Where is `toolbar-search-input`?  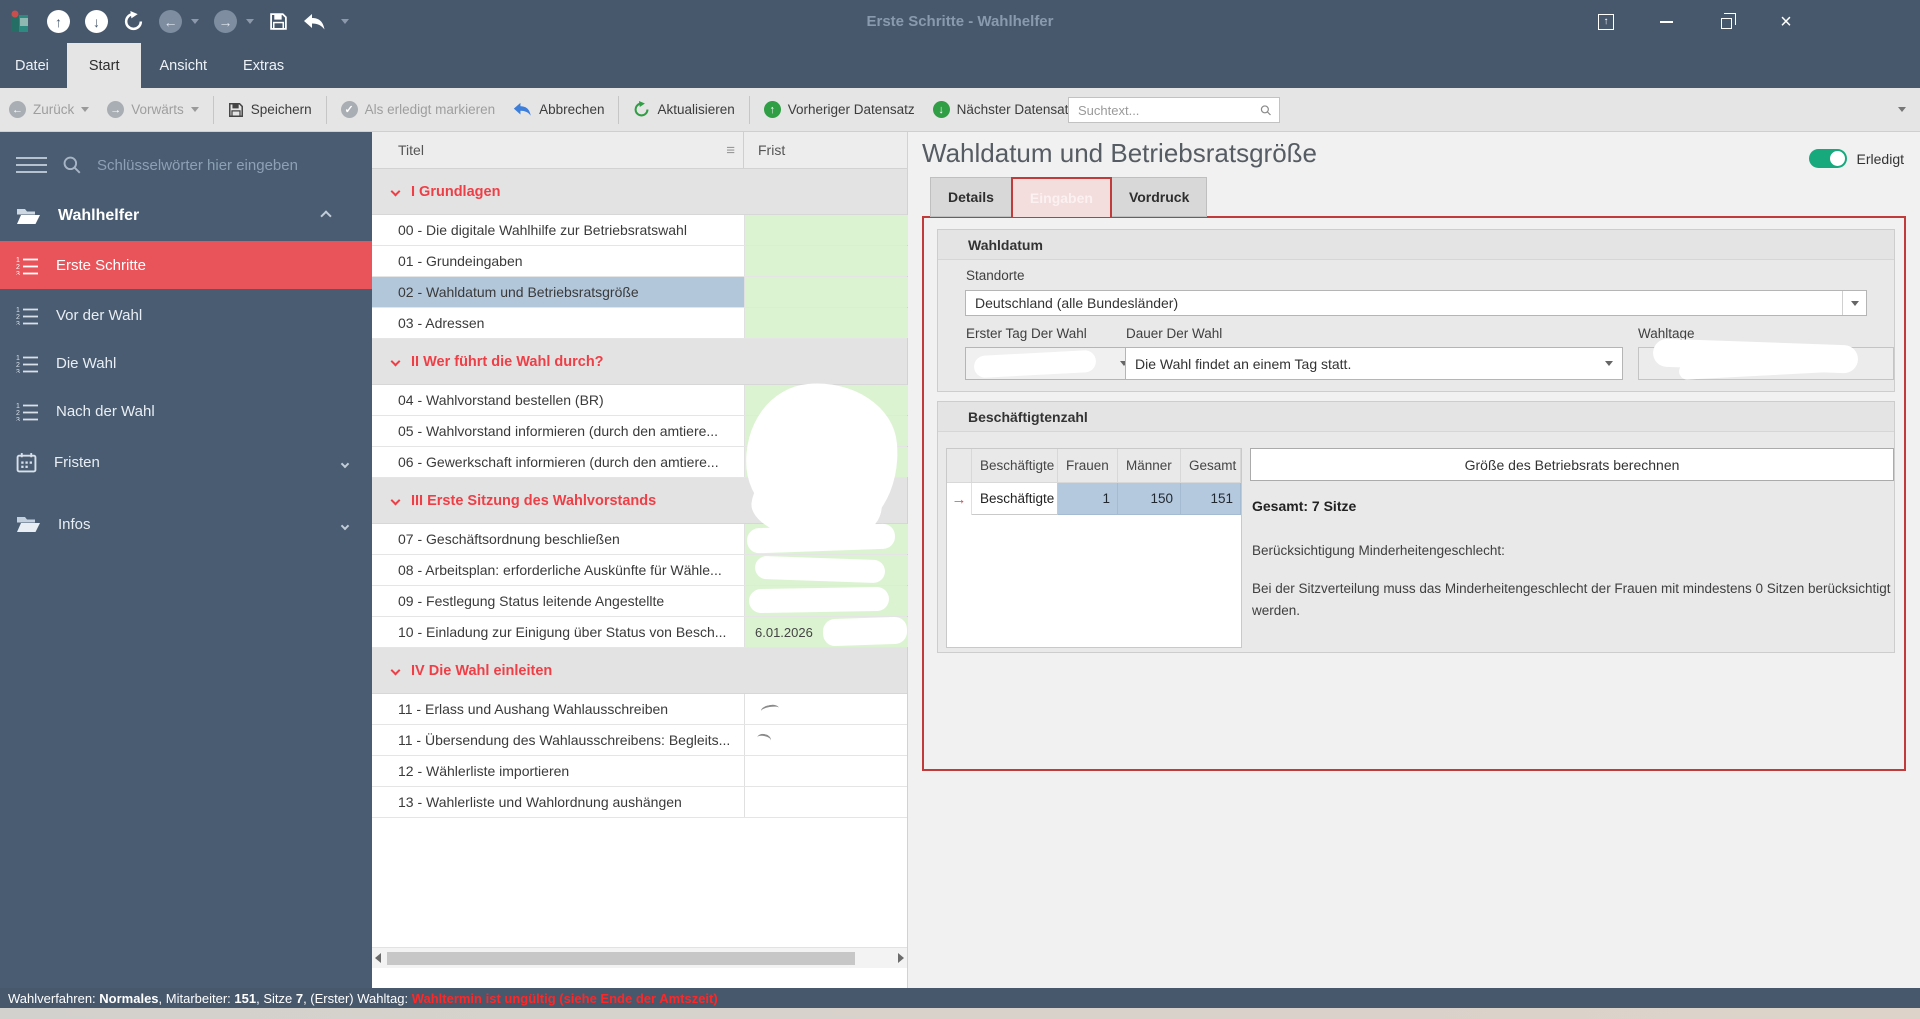
toolbar-search-input is located at coordinates (1164, 110).